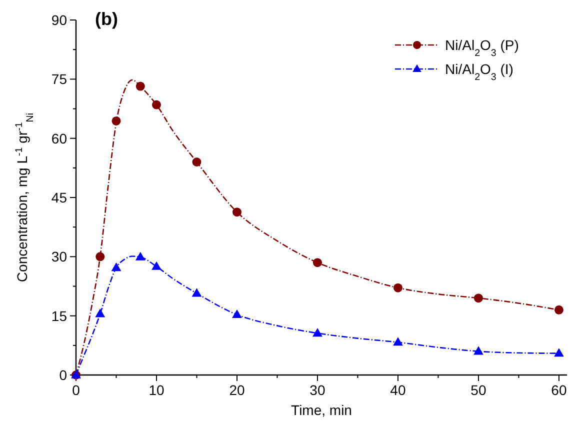 The width and height of the screenshot is (587, 427). Describe the element at coordinates (321, 410) in the screenshot. I see `x-axis-title: Time, min` at that location.